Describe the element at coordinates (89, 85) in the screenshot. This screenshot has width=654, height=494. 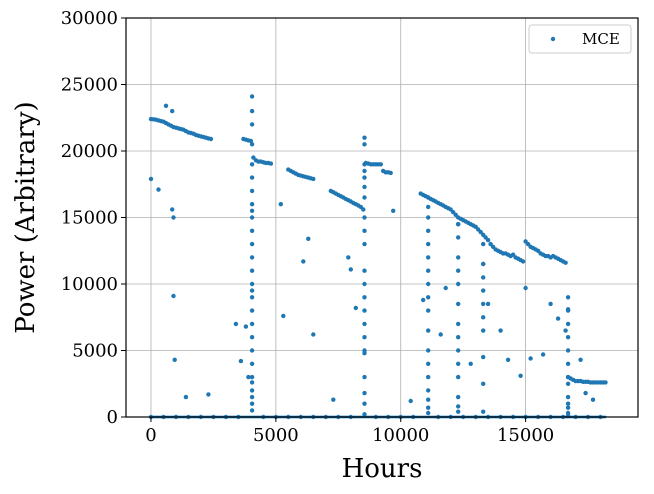
I see `y-tick-label: 25000` at that location.